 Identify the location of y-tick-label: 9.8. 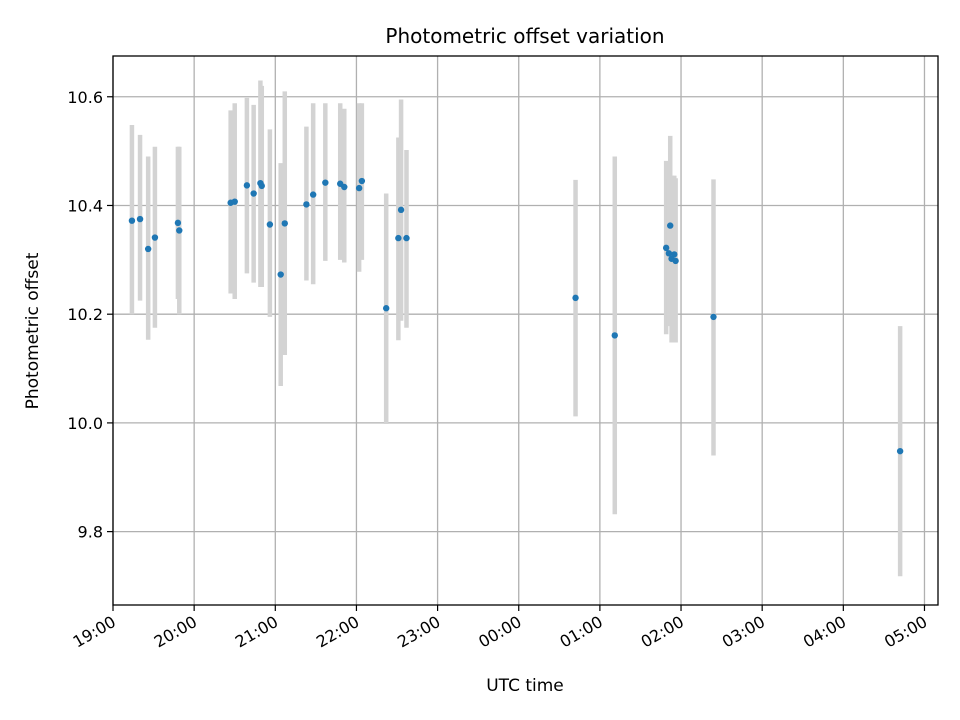
(90, 532).